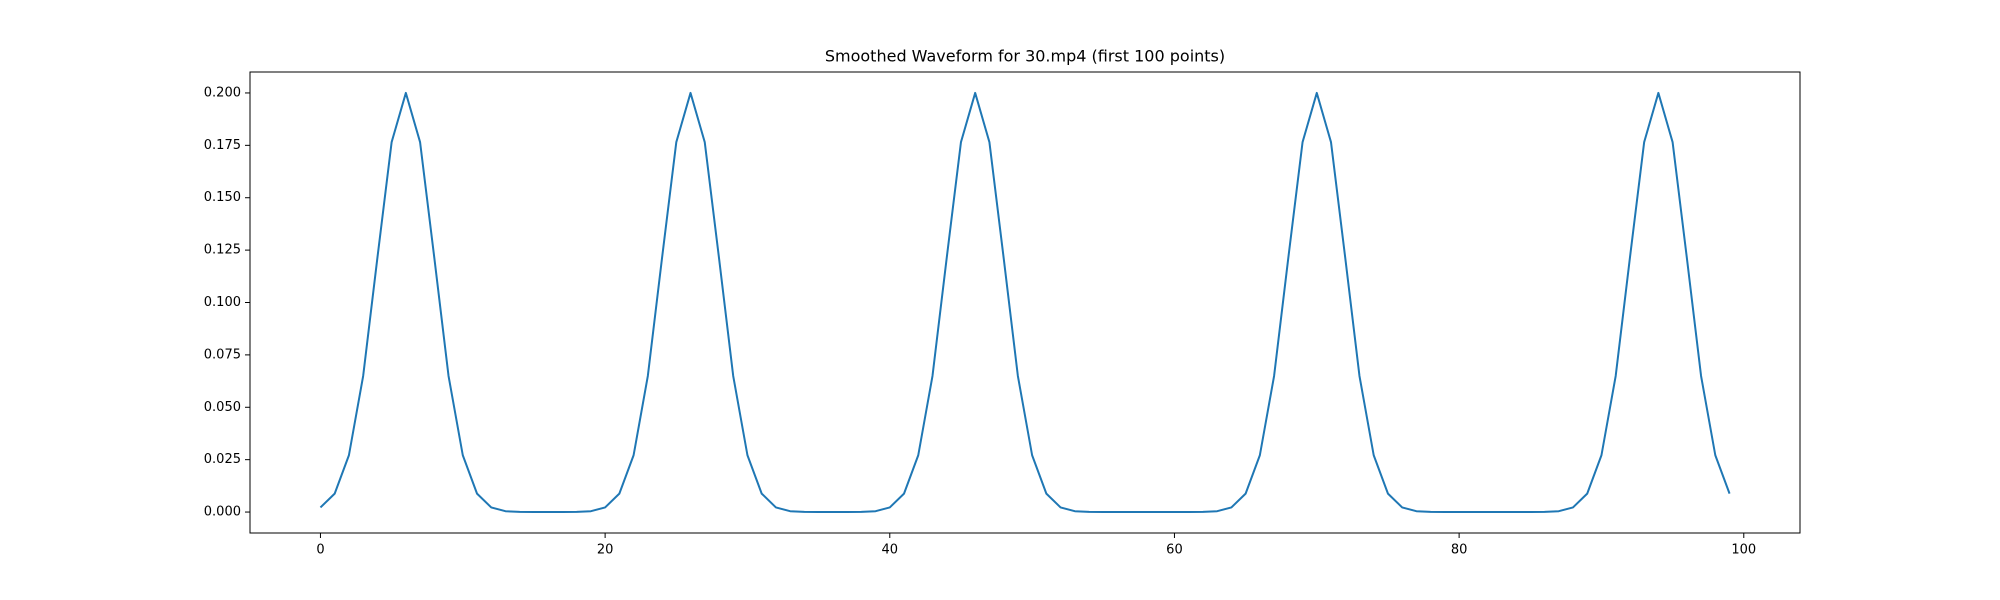 This screenshot has width=2000, height=600. What do you see at coordinates (222, 92) in the screenshot?
I see `y-tick-label: 0.200` at bounding box center [222, 92].